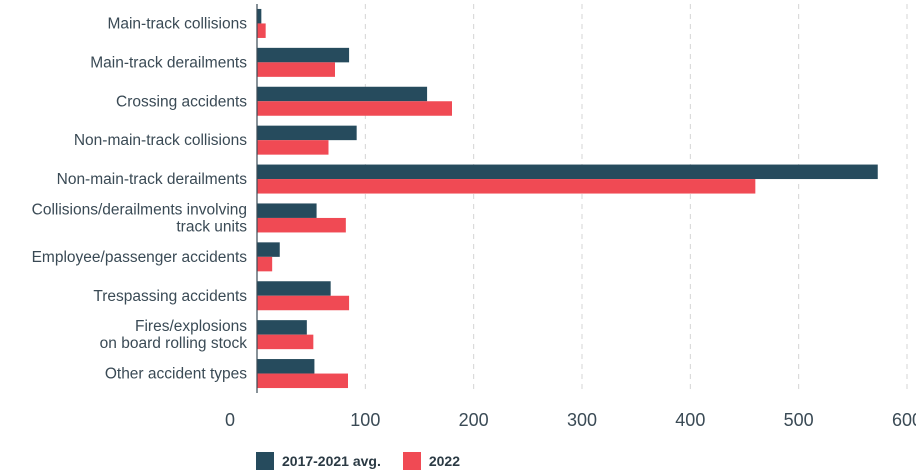 This screenshot has width=916, height=475. What do you see at coordinates (230, 420) in the screenshot?
I see `x-tick-label: 0` at bounding box center [230, 420].